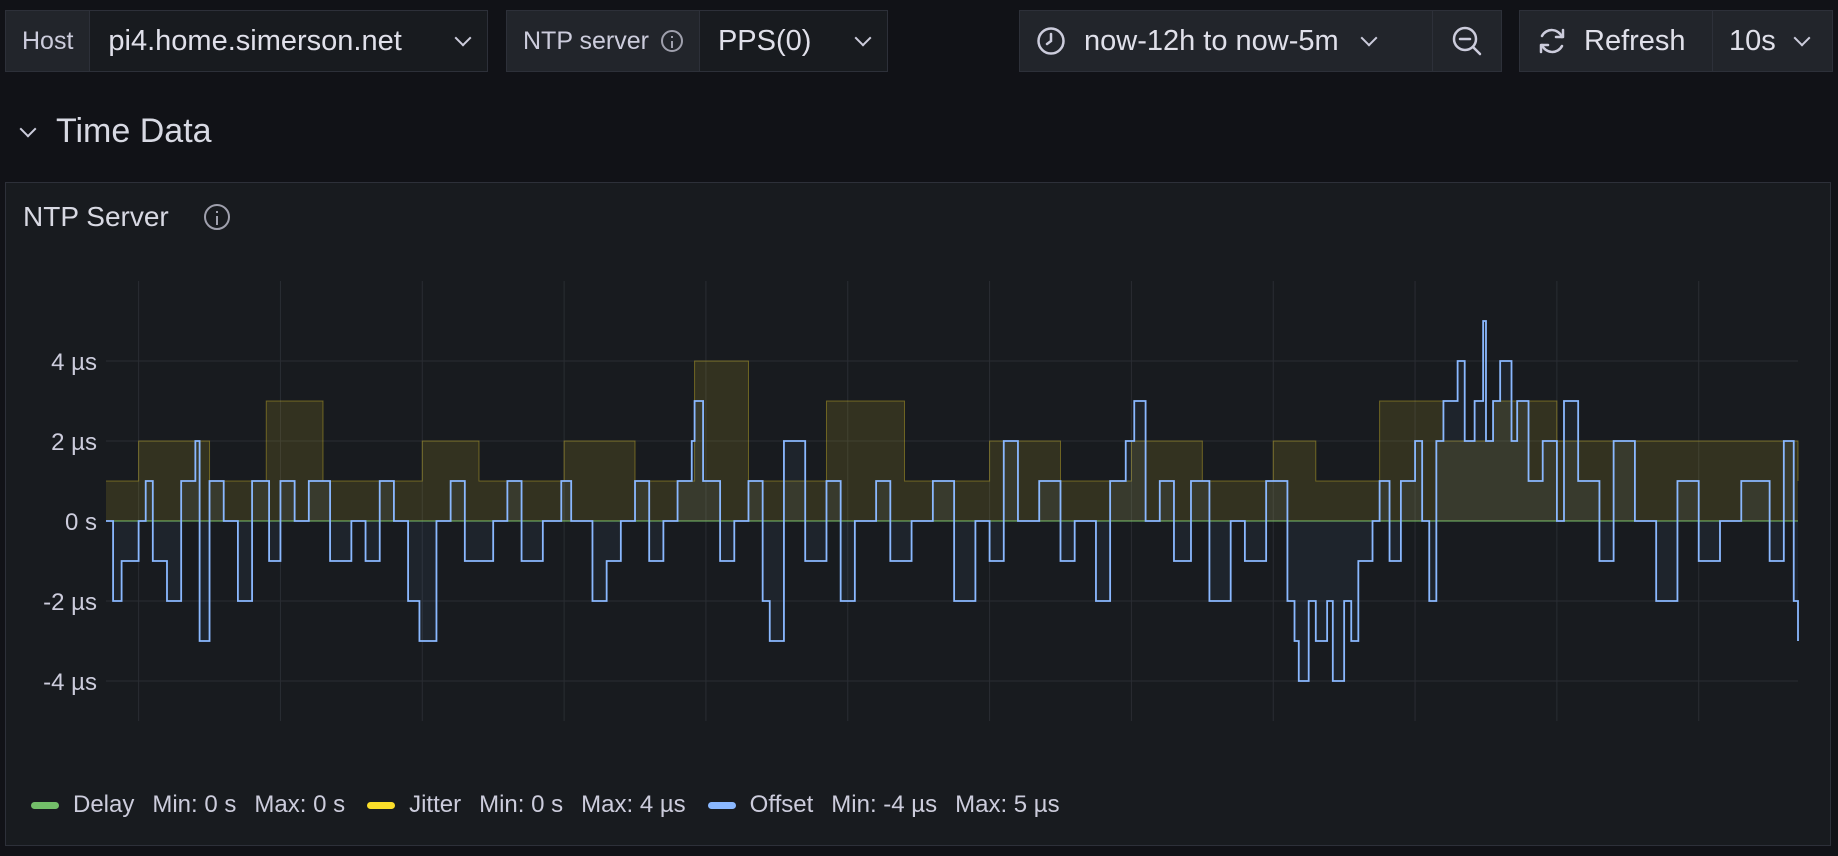  Describe the element at coordinates (104, 804) in the screenshot. I see `legend-series-name: Delay` at that location.